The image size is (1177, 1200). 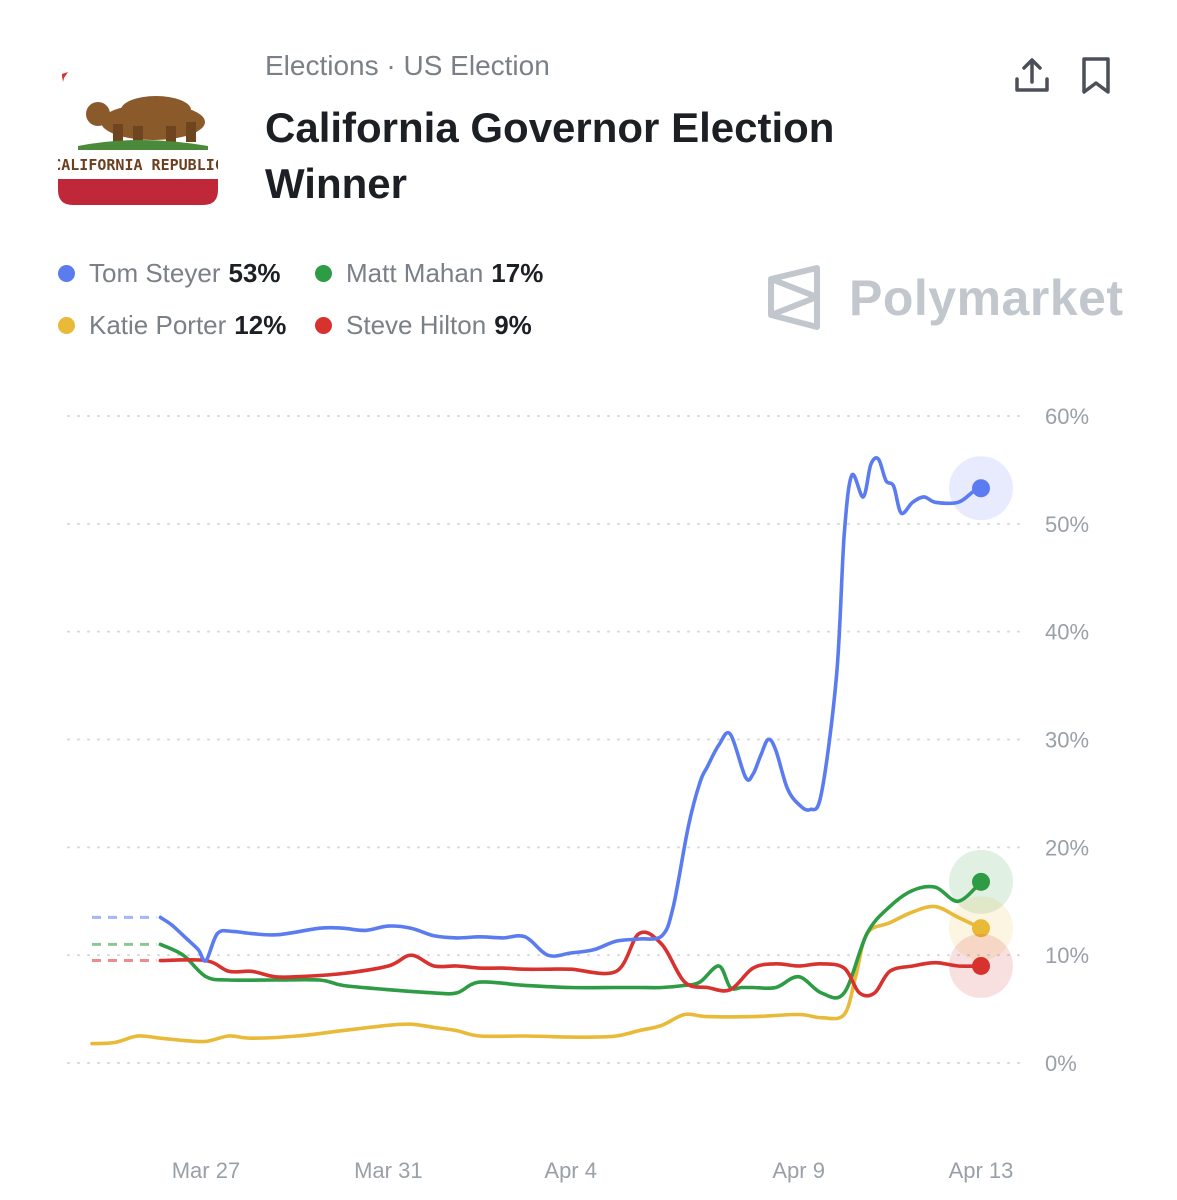 What do you see at coordinates (1067, 632) in the screenshot?
I see `y-tick-label: 40%` at bounding box center [1067, 632].